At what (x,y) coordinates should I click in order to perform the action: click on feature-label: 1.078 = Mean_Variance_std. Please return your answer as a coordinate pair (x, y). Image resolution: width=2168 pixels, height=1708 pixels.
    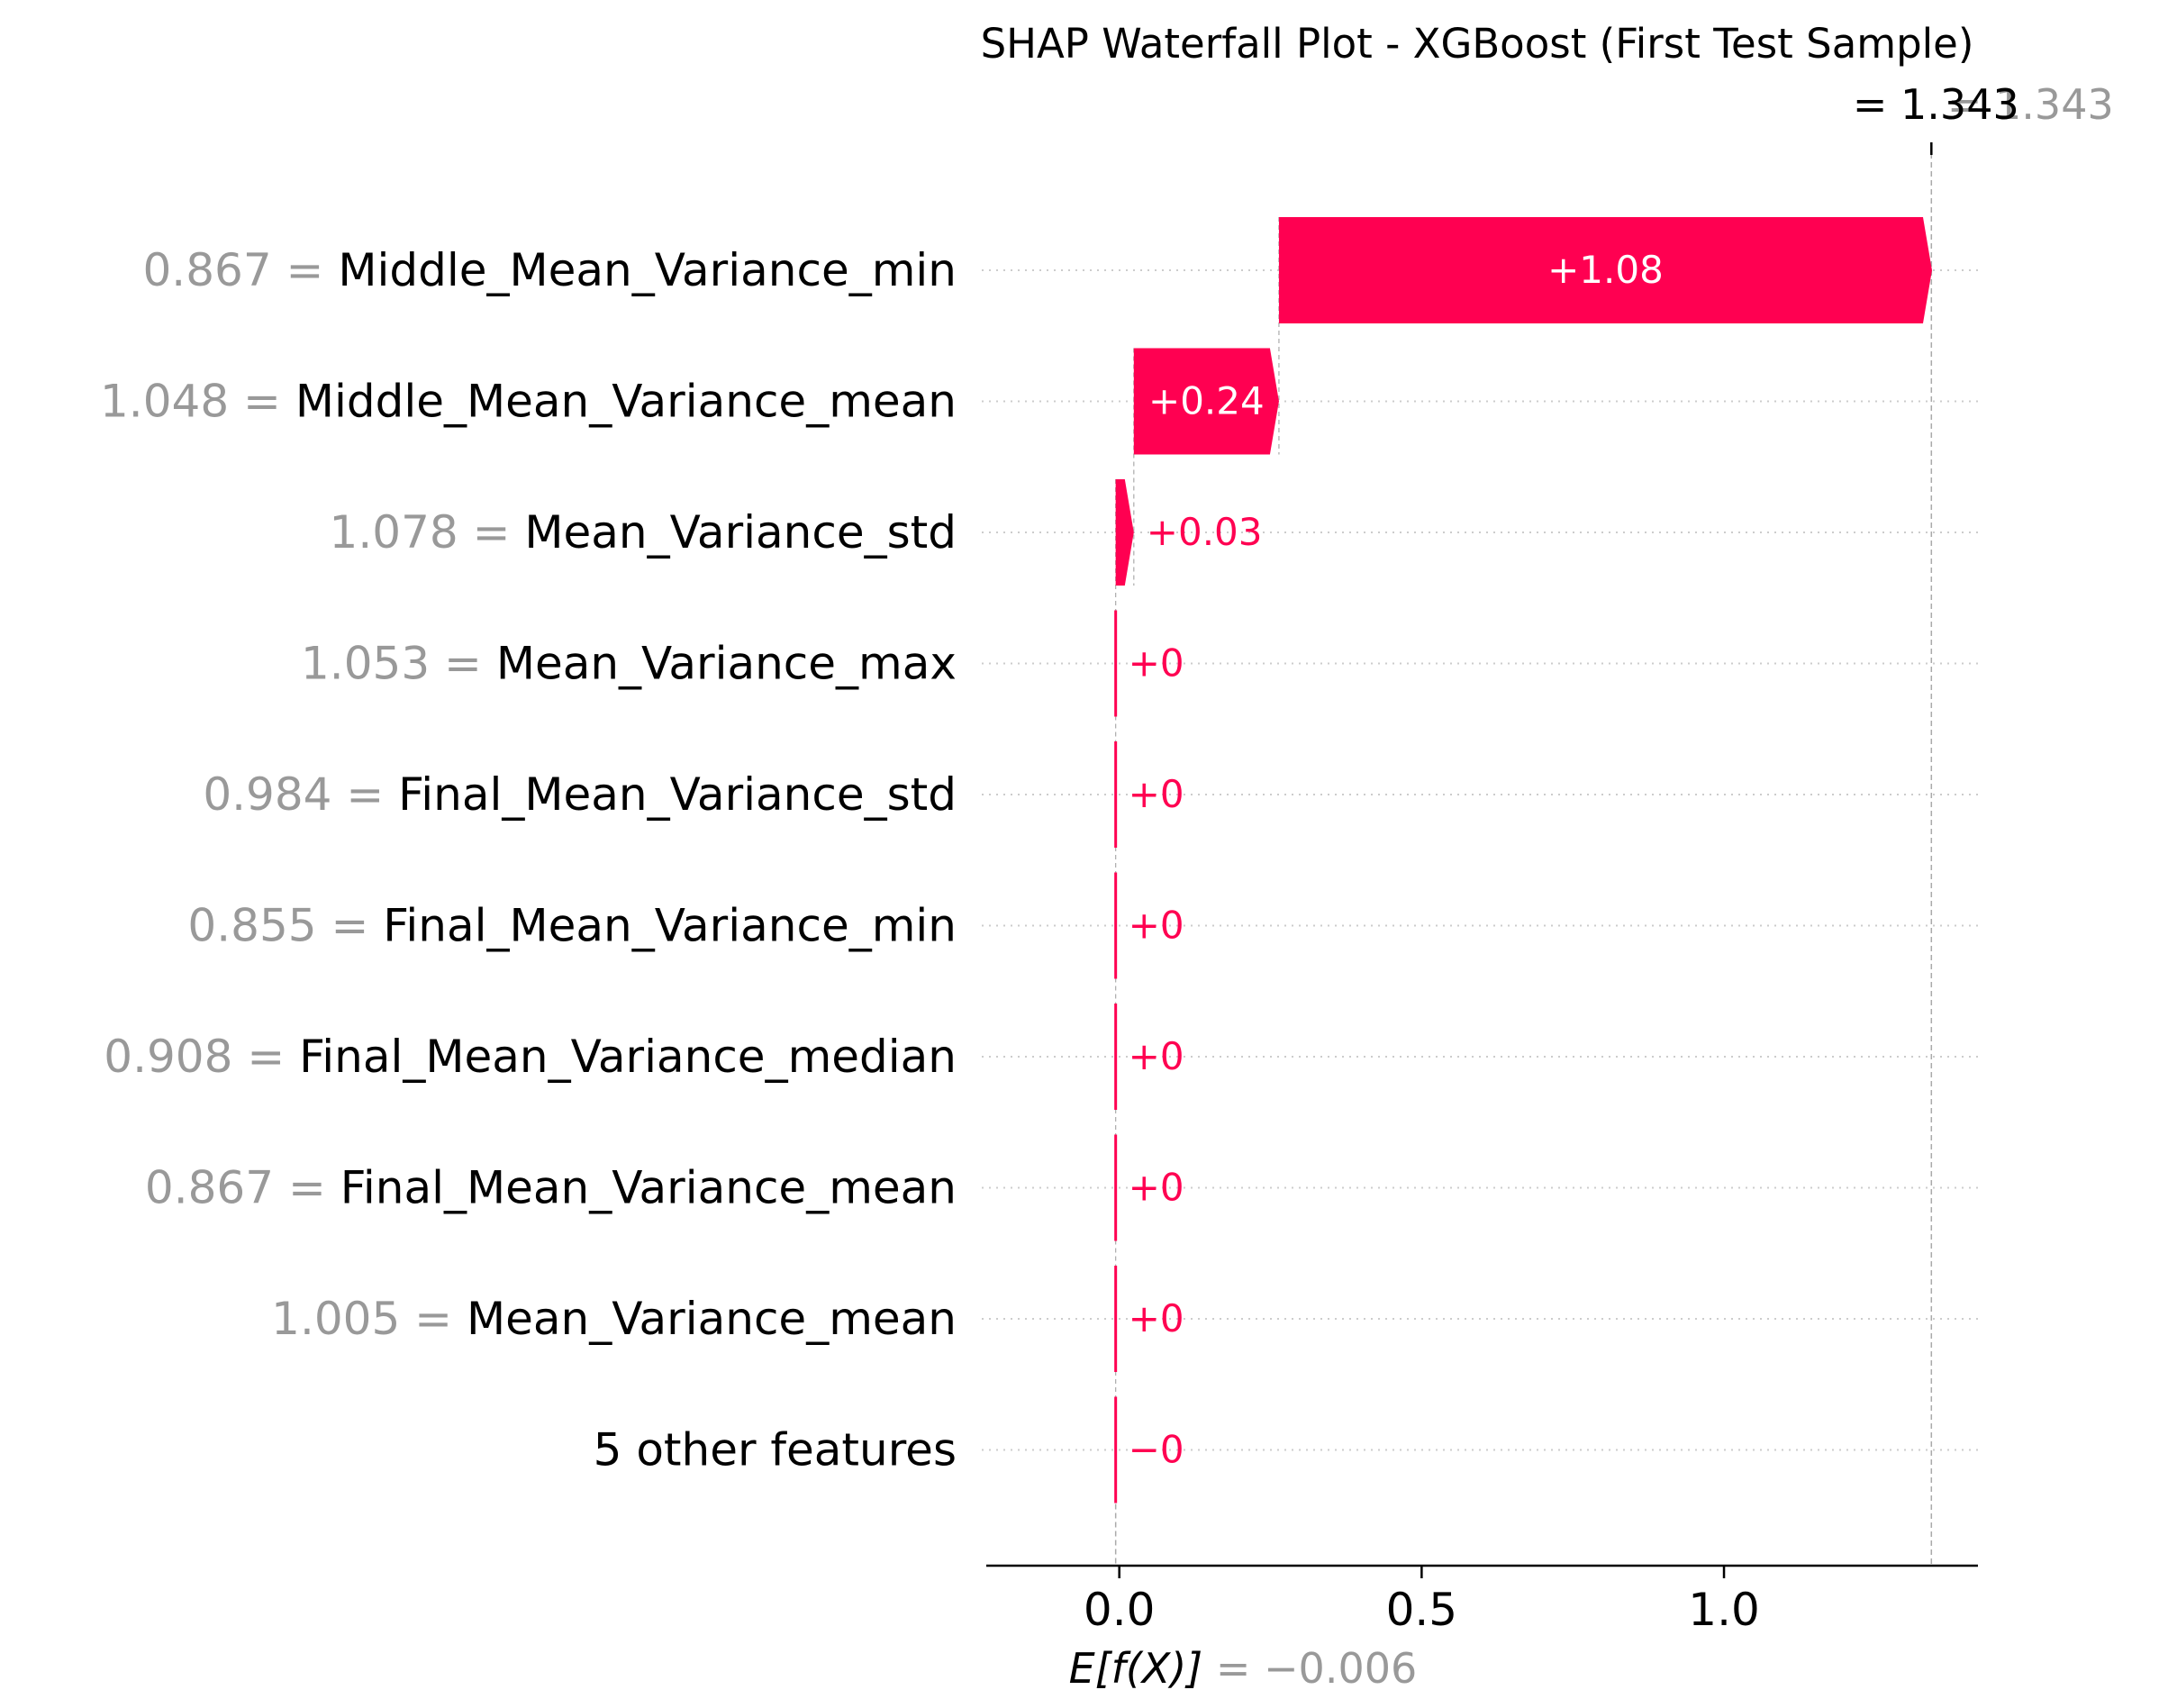
    Looking at the image, I should click on (643, 532).